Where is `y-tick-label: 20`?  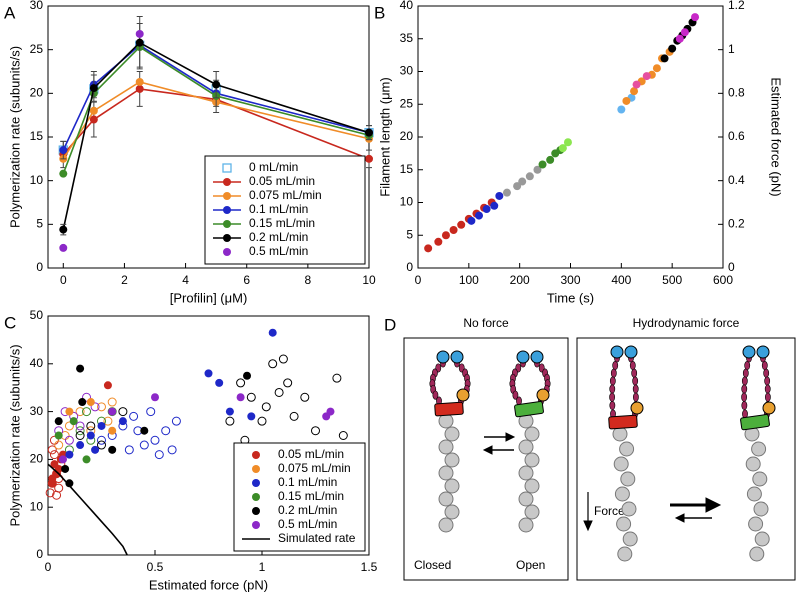 y-tick-label: 20 is located at coordinates (407, 136).